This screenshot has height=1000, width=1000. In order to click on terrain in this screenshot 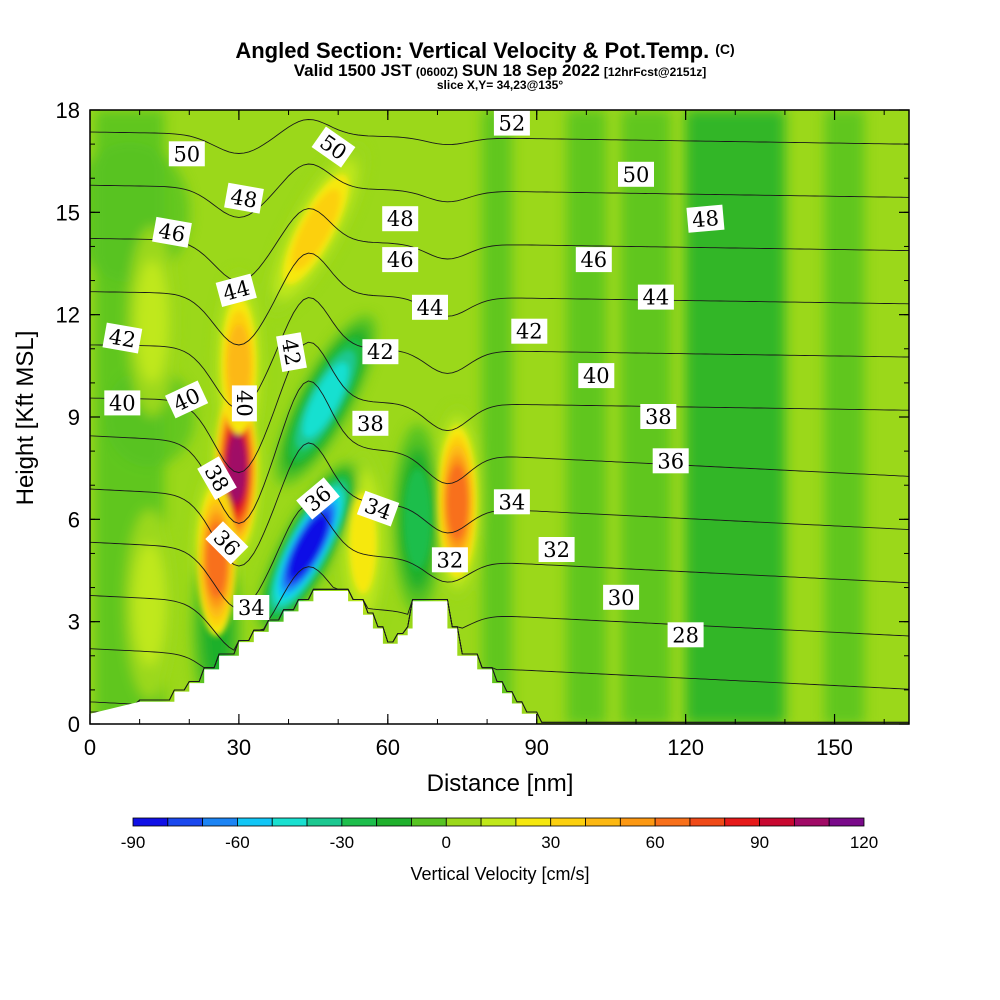, I will do `click(313, 657)`.